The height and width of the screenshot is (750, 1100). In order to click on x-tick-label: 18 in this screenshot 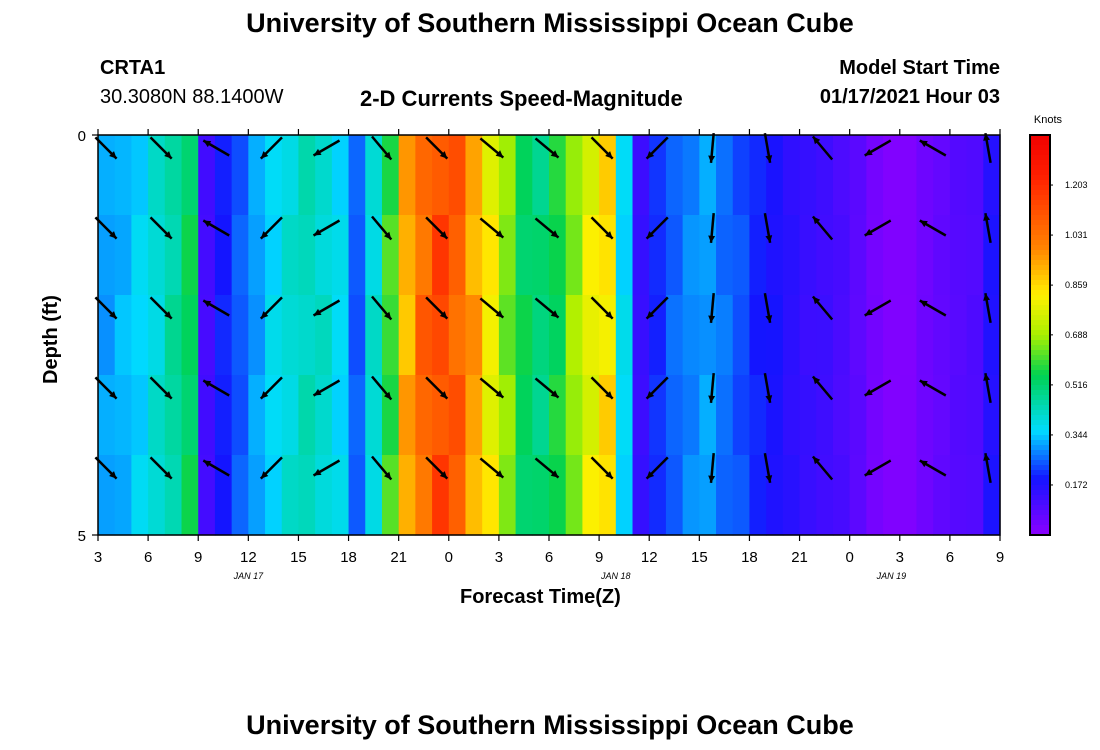, I will do `click(749, 557)`.